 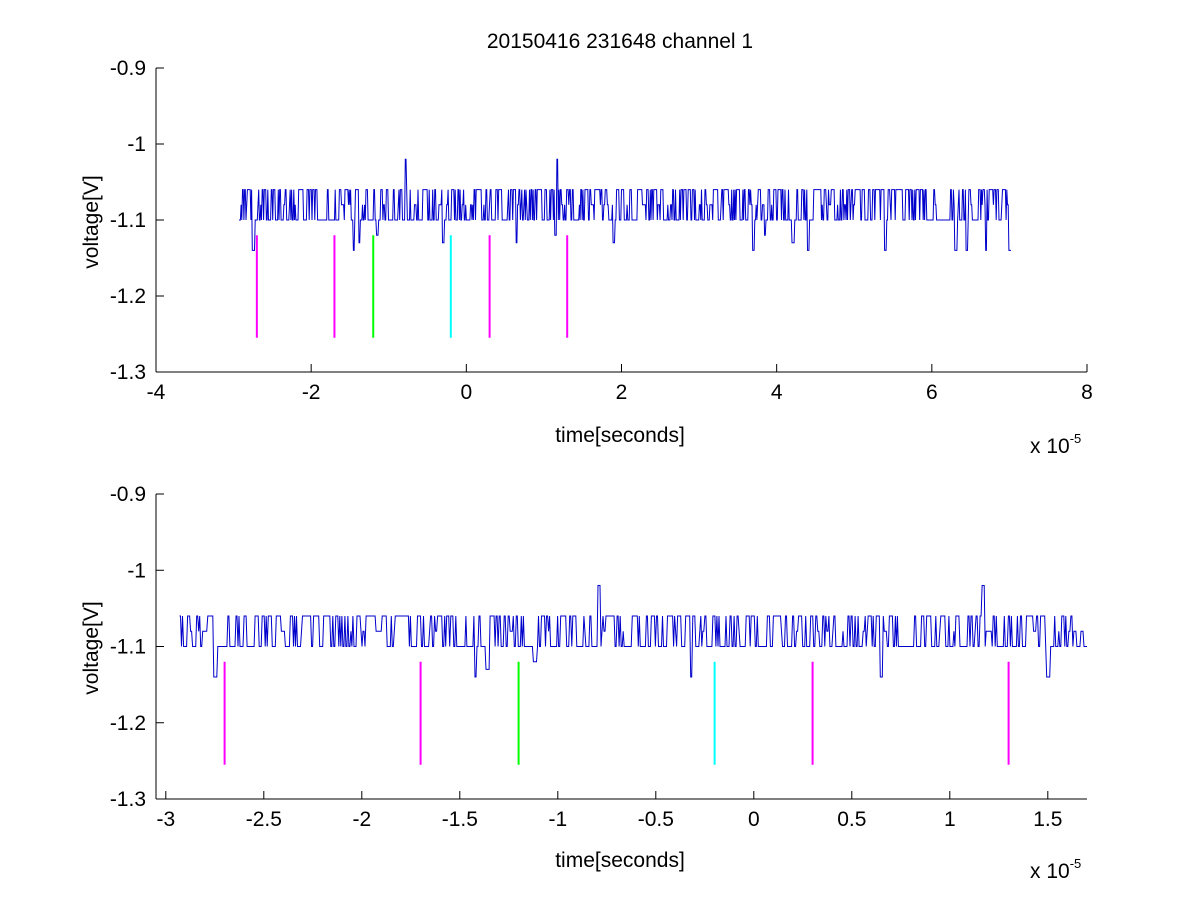 What do you see at coordinates (557, 819) in the screenshot?
I see `bottom-x-tick-label: -1` at bounding box center [557, 819].